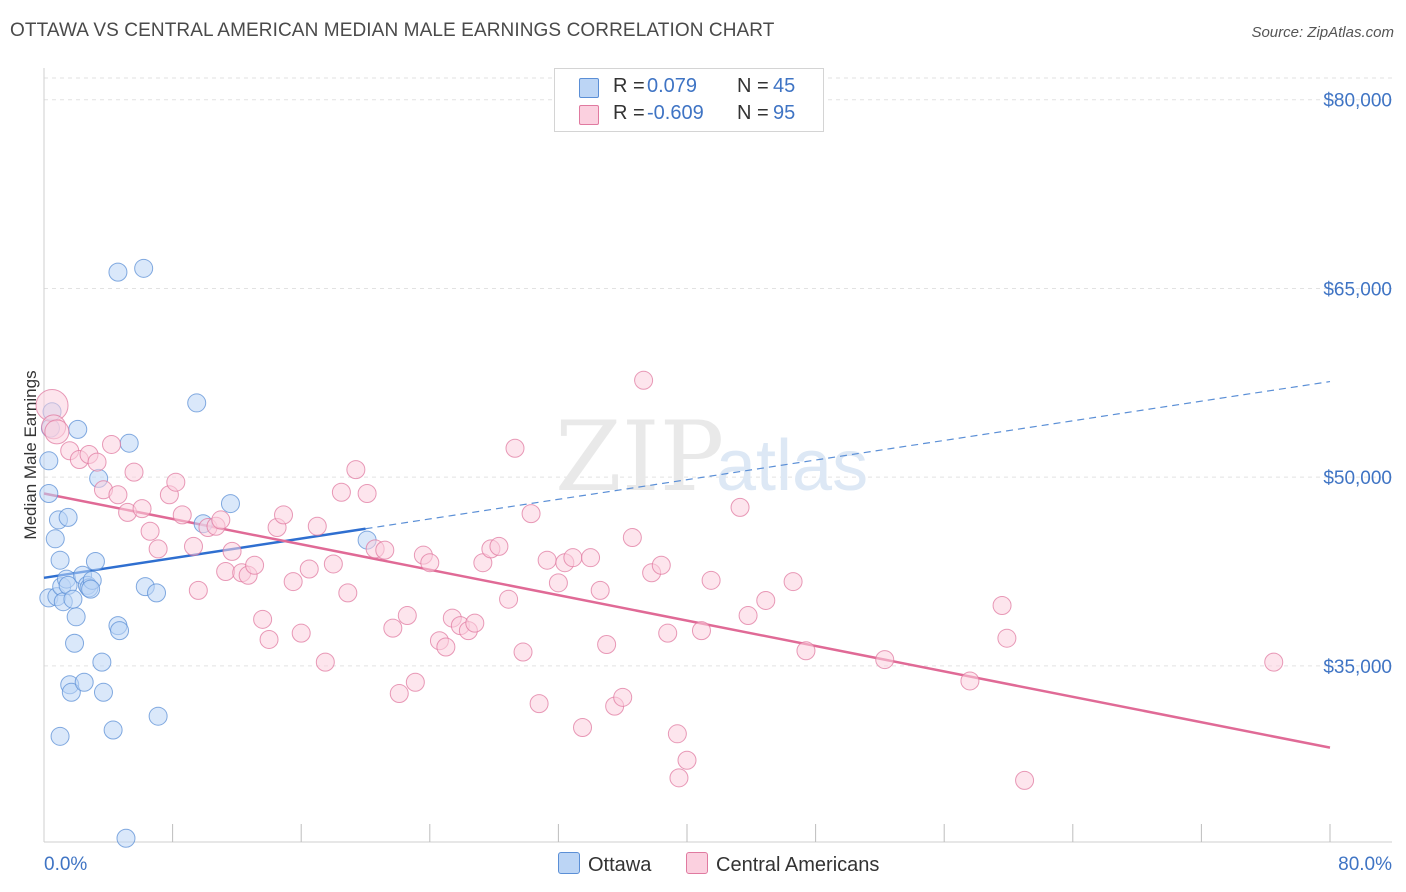  What do you see at coordinates (848, 455) in the screenshot?
I see `trend-line-ottawa-extension` at bounding box center [848, 455].